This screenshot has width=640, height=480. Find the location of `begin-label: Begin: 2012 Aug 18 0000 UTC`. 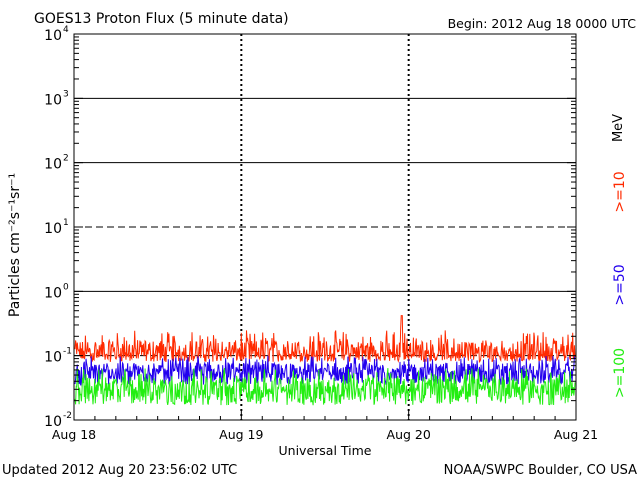

begin-label: Begin: 2012 Aug 18 0000 UTC is located at coordinates (542, 23).